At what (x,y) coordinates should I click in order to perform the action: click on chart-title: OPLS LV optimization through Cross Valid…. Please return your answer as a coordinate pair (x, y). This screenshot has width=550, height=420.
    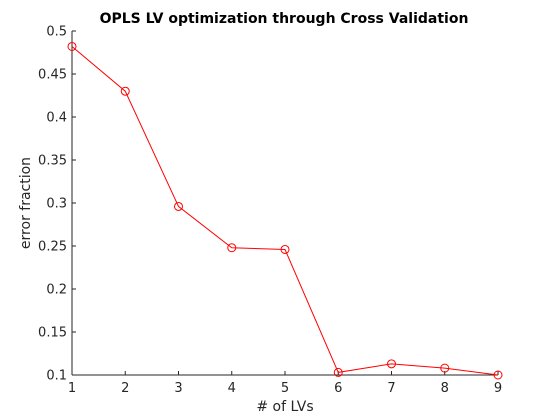
    Looking at the image, I should click on (284, 19).